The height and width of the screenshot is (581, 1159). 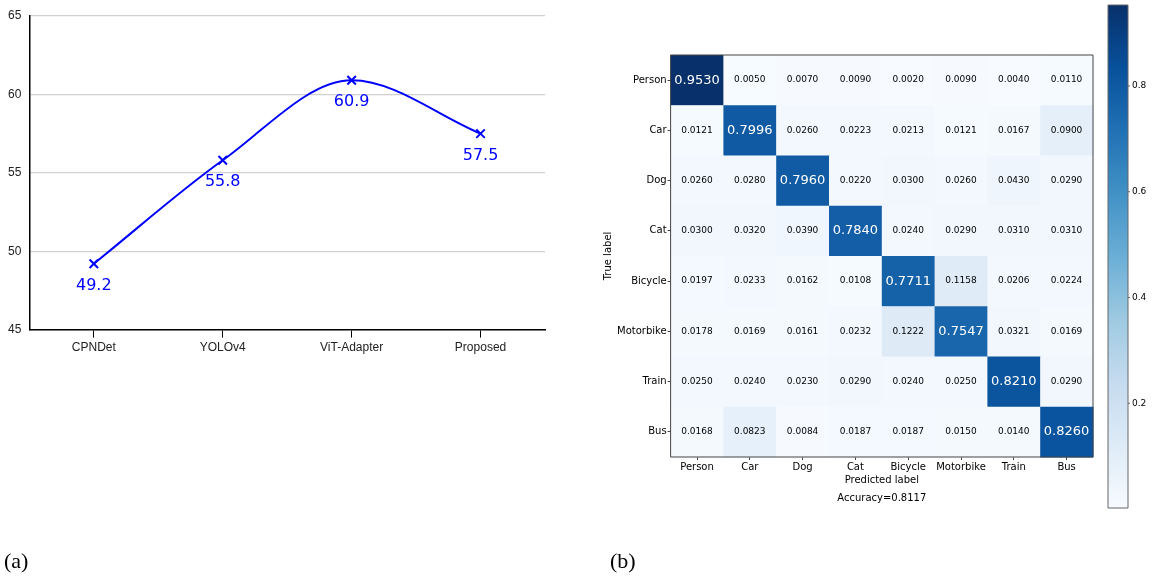 What do you see at coordinates (802, 230) in the screenshot?
I see `data-label: 0.0390` at bounding box center [802, 230].